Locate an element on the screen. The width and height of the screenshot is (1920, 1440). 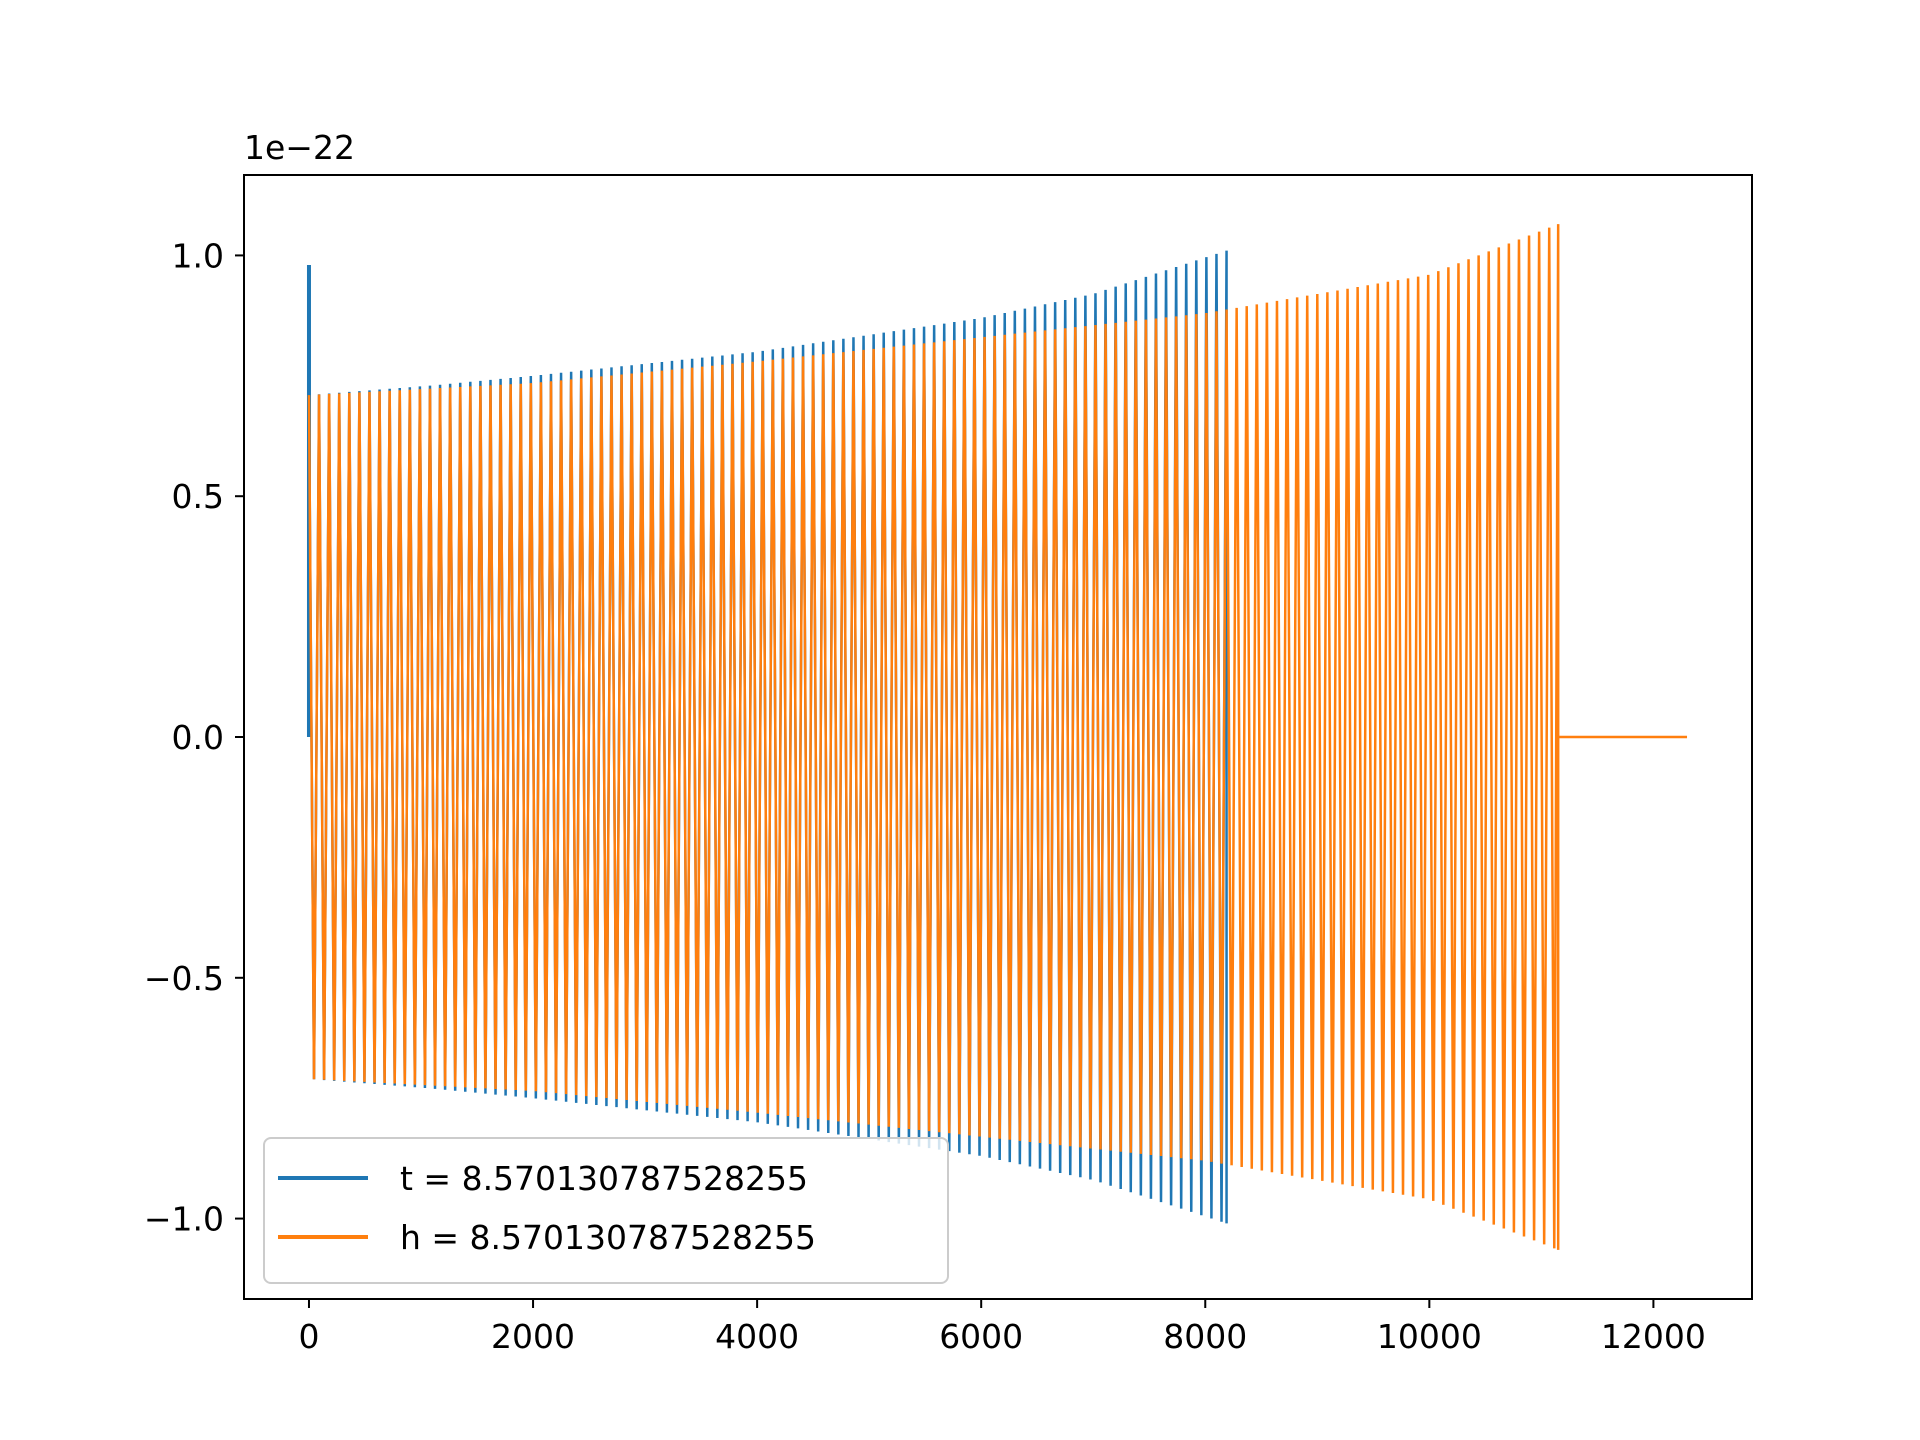
y-axis: −1.0 −0.5 0.0 0.5 1.0 is located at coordinates (194, 737).